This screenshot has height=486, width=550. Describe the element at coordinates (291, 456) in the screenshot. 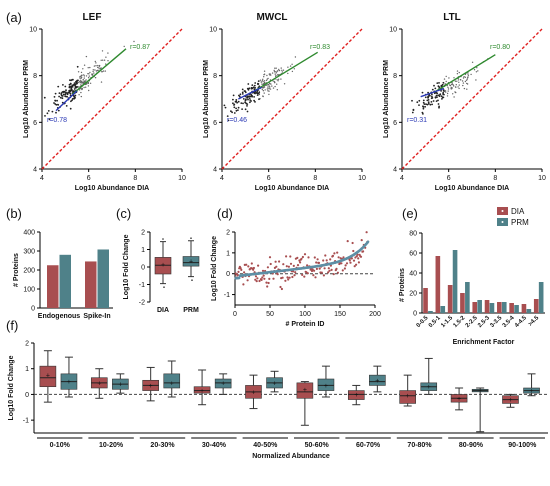

I see `x-axis-label: Normalized Abundance` at that location.